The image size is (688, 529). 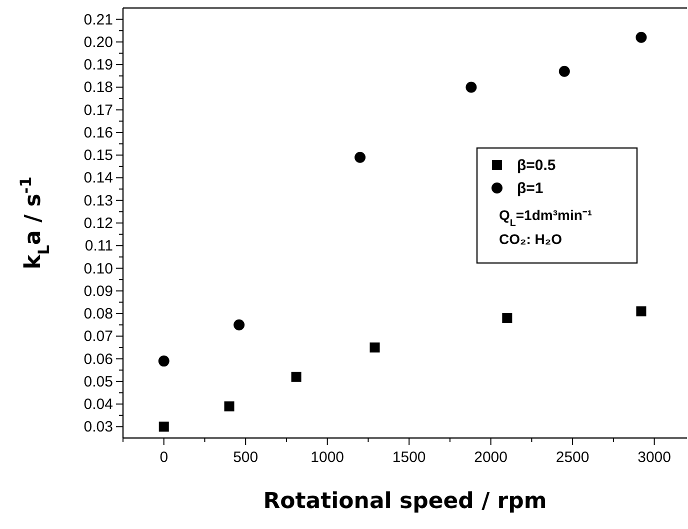 What do you see at coordinates (98, 223) in the screenshot?
I see `y-tick-label: 0.12` at bounding box center [98, 223].